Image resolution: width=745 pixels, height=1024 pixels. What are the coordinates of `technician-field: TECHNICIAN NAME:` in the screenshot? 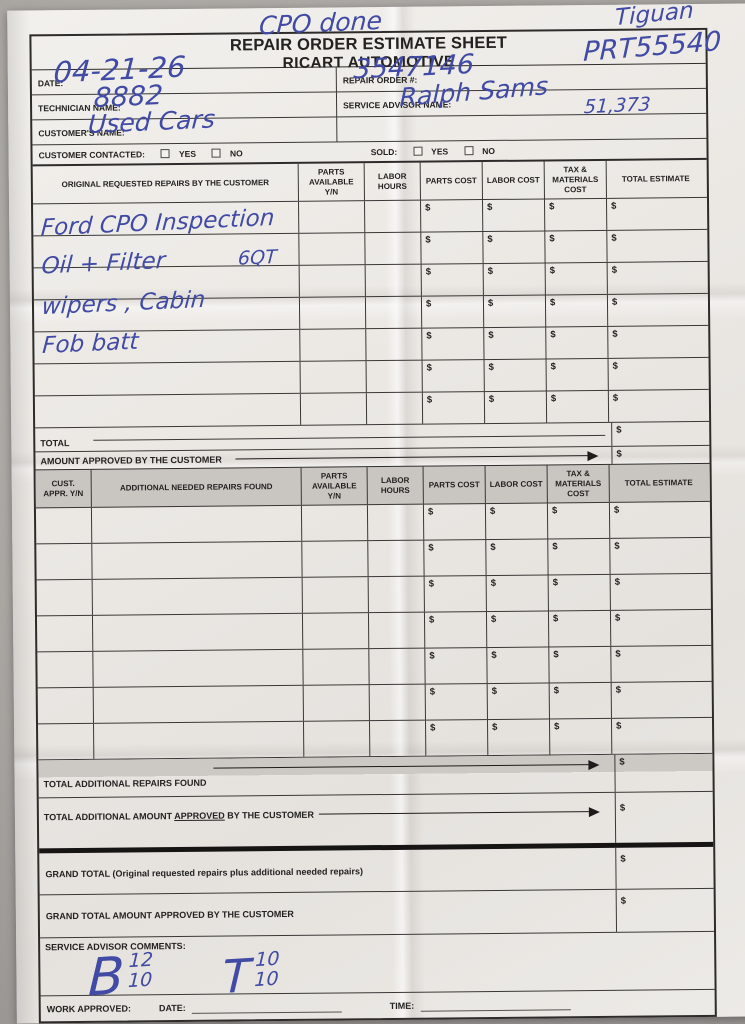 It's located at (184, 106).